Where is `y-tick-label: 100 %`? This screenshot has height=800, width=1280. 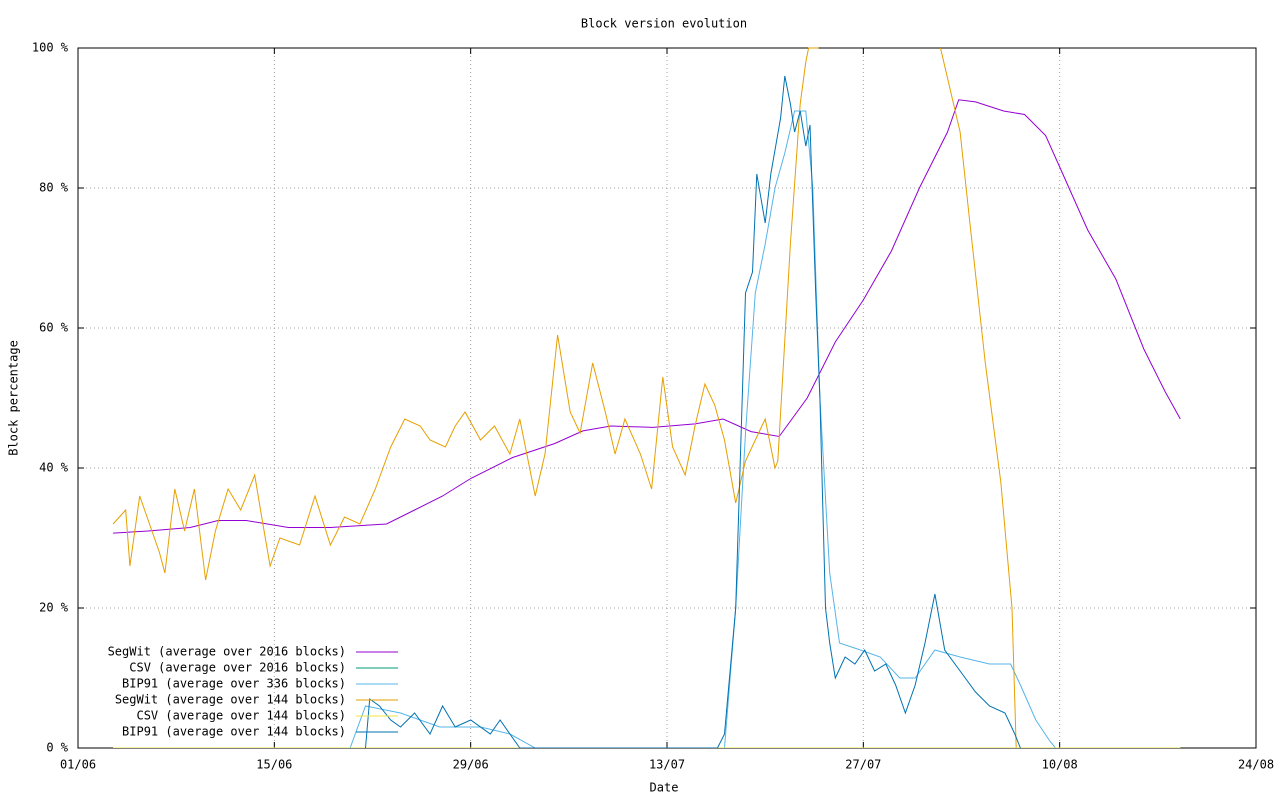 y-tick-label: 100 % is located at coordinates (50, 48).